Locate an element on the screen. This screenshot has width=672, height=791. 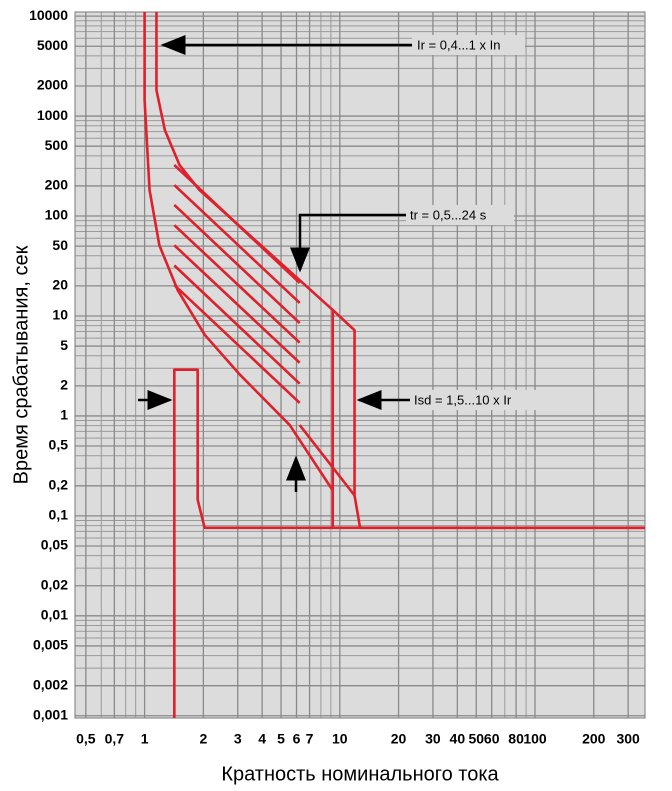
y-axis-title: Время срабатывания, сек is located at coordinates (21, 364).